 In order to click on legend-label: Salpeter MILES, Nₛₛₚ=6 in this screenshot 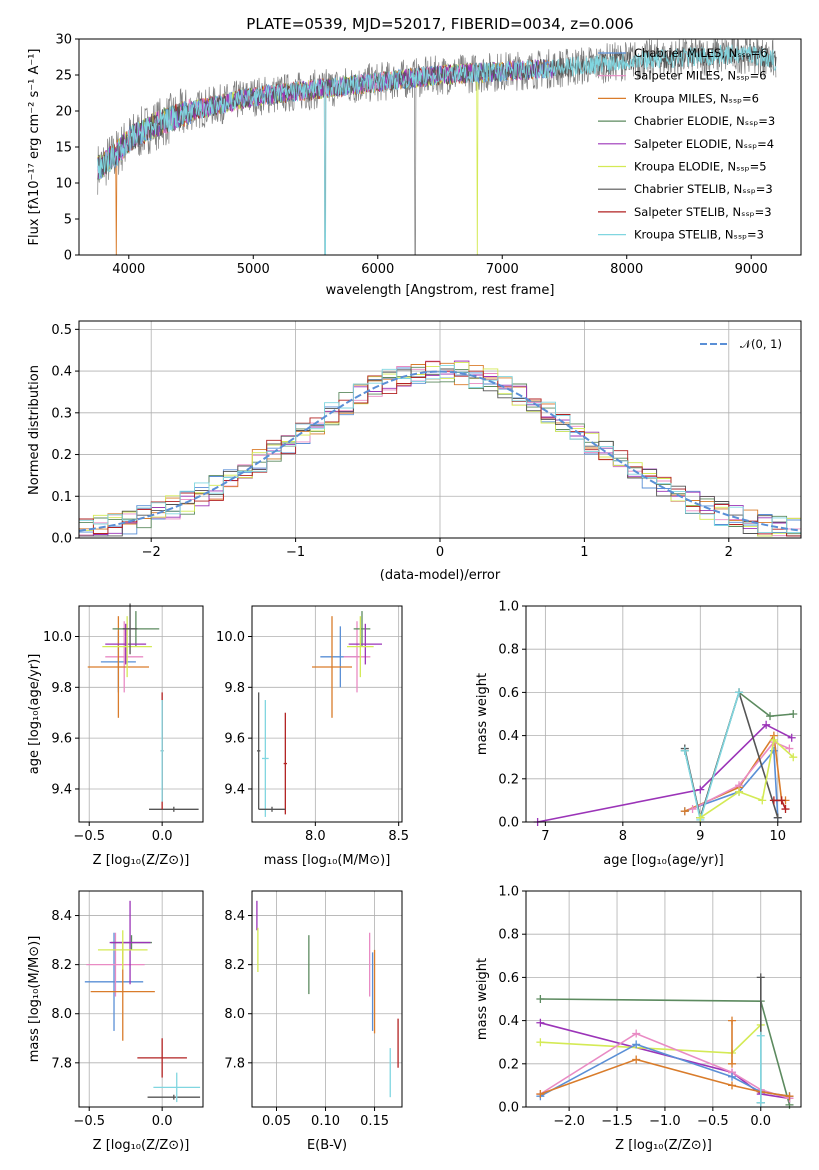, I will do `click(700, 76)`.